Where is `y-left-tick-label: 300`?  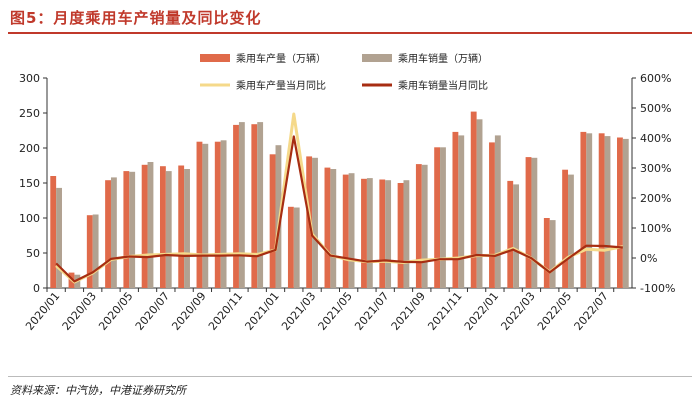 y-left-tick-label: 300 is located at coordinates (29, 78).